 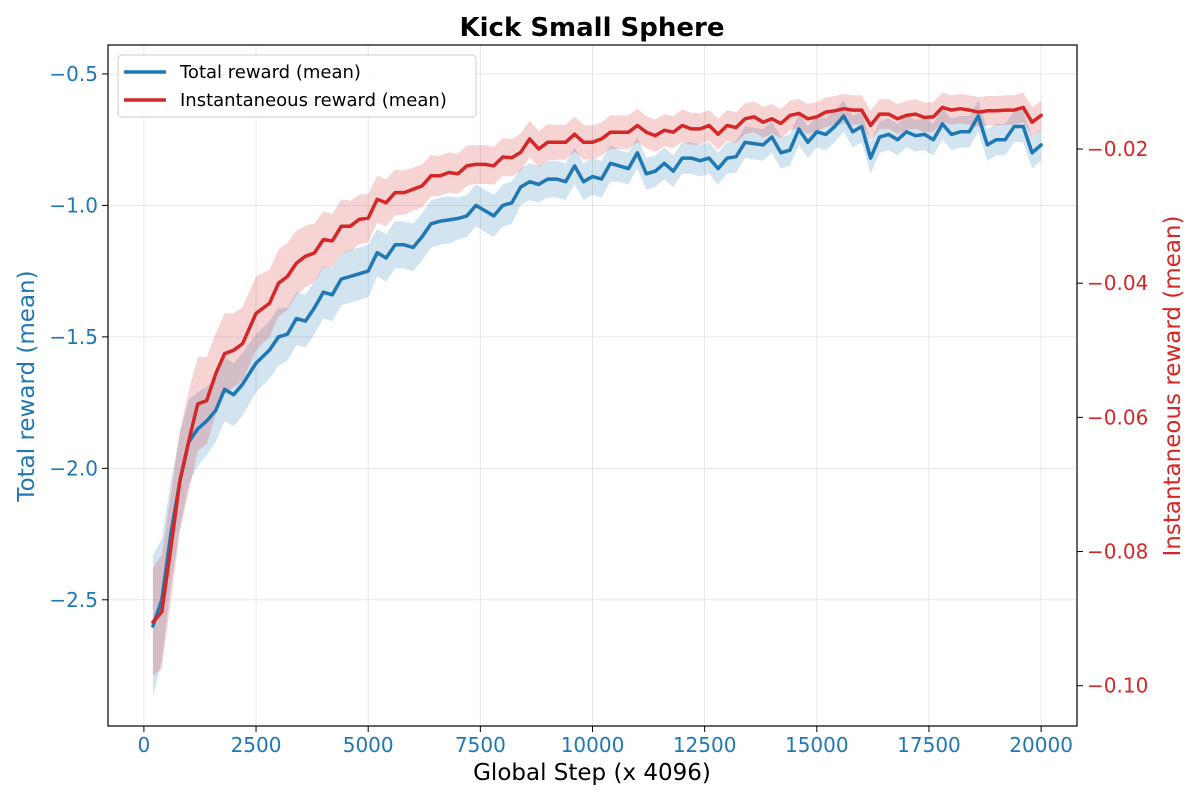 I want to click on right-y-tick-label: −0.10, so click(x=1117, y=686).